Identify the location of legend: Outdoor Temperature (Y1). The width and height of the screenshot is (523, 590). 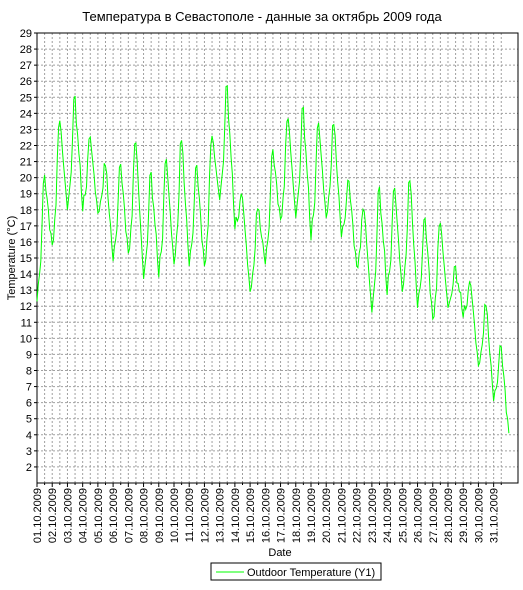
(296, 571).